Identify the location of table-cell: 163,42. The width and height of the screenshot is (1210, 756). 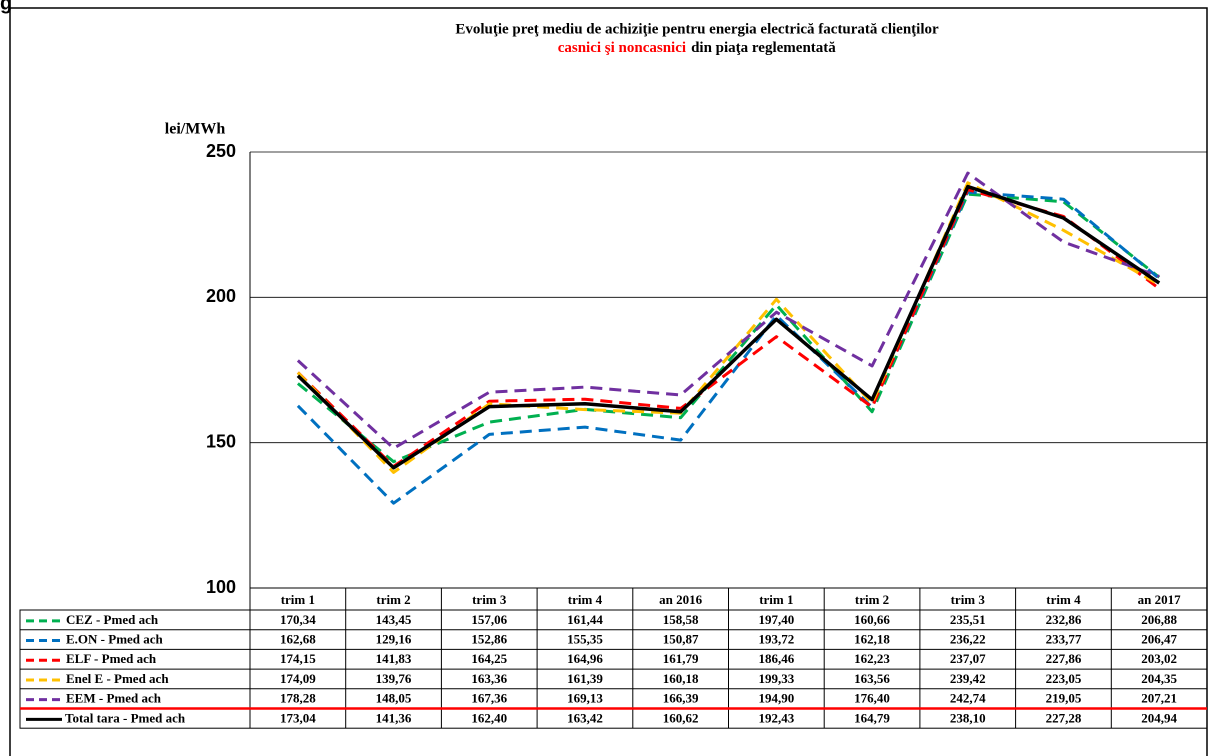
(585, 717).